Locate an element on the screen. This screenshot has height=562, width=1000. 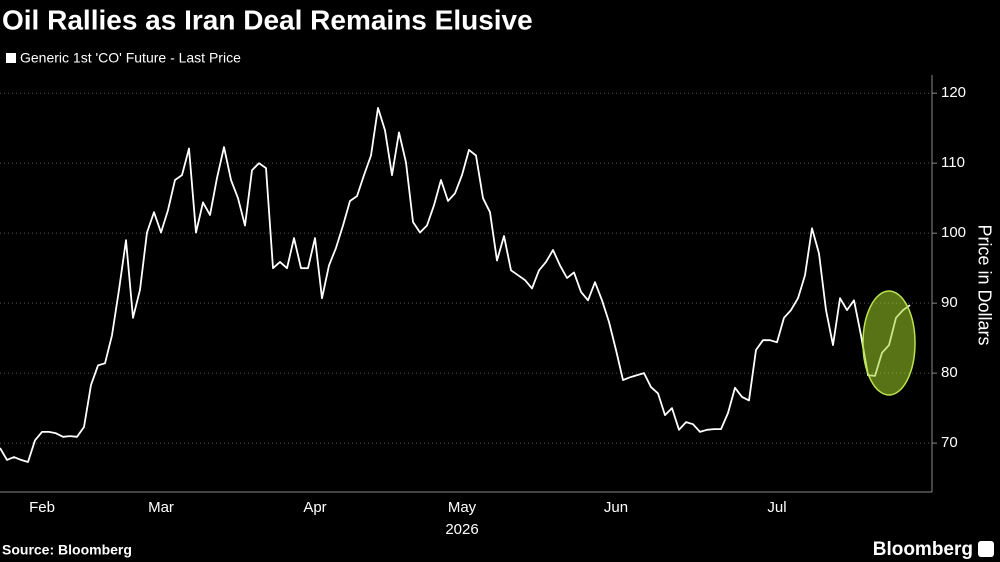
brand-icon is located at coordinates (986, 549).